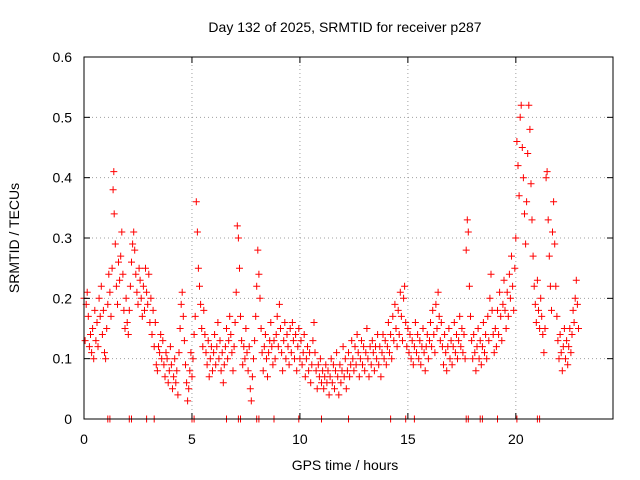  I want to click on x-axis-title: GPS time / hours, so click(345, 465).